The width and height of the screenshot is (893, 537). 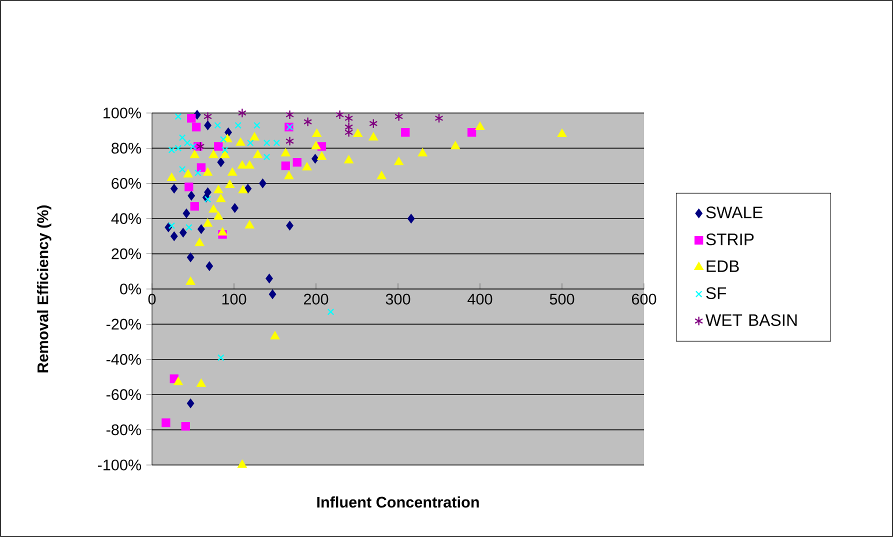 I want to click on x-tick-label: 0, so click(x=152, y=299).